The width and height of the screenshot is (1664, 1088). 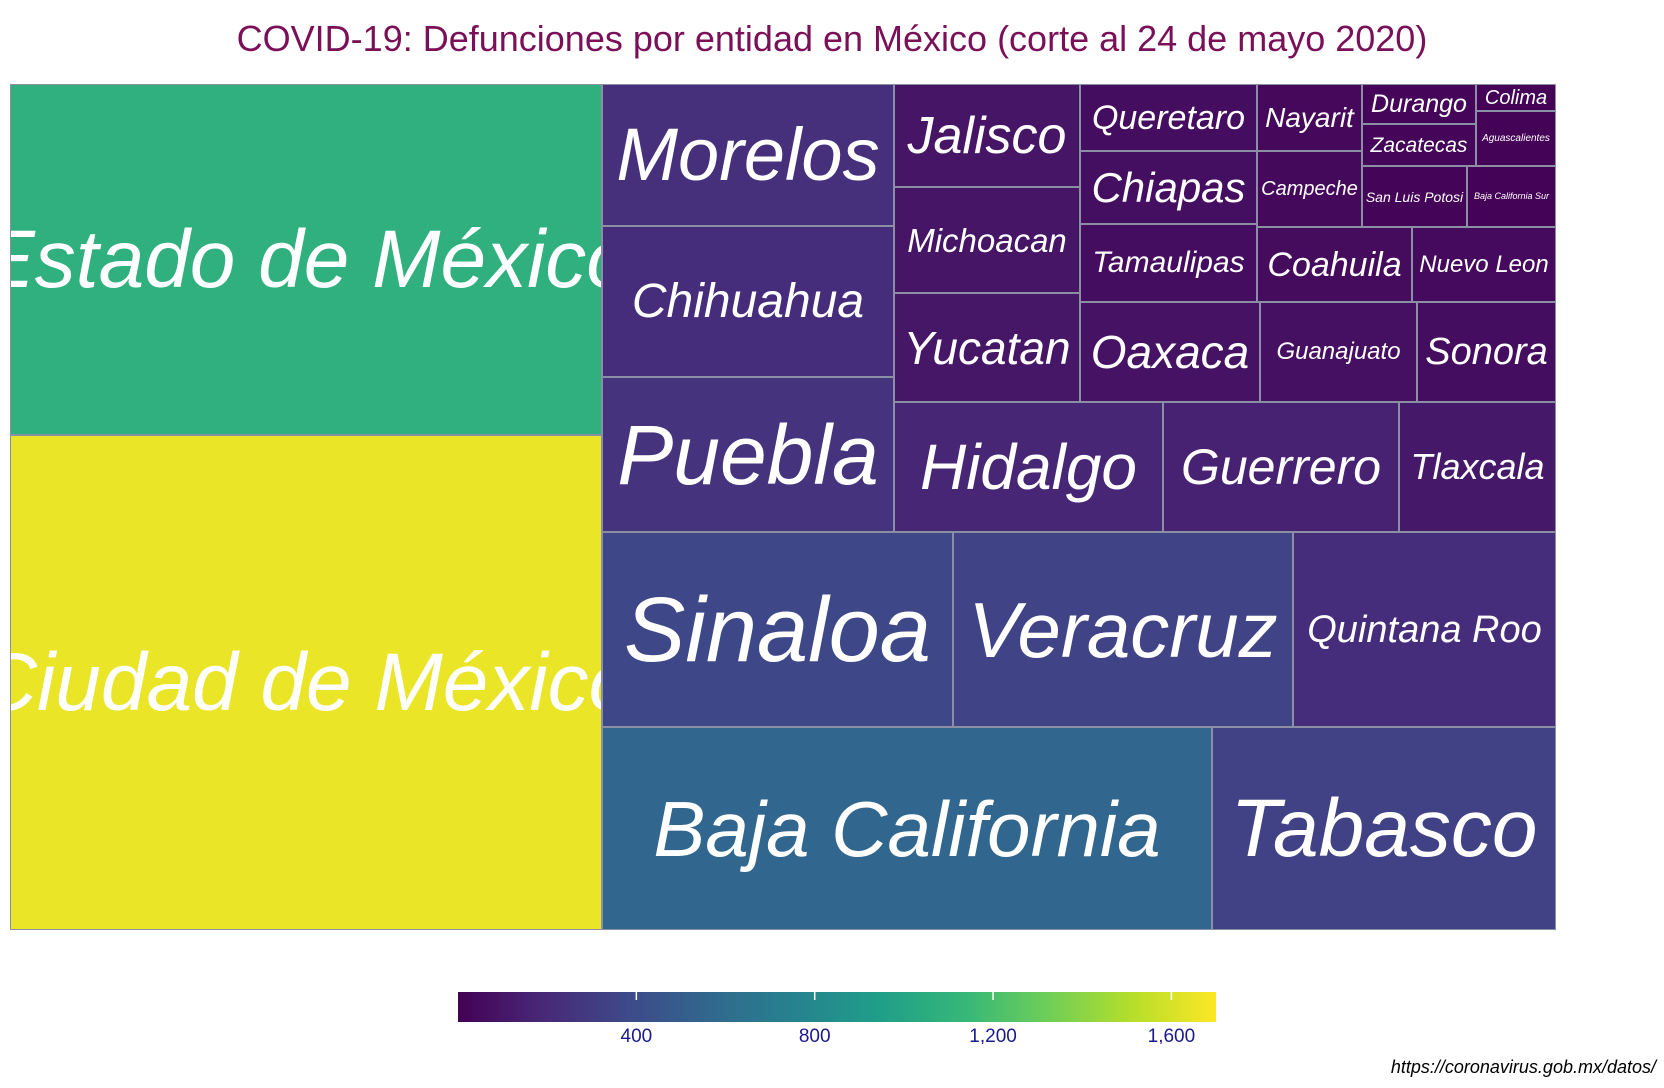 I want to click on treemap-tile: Puebla, so click(x=748, y=454).